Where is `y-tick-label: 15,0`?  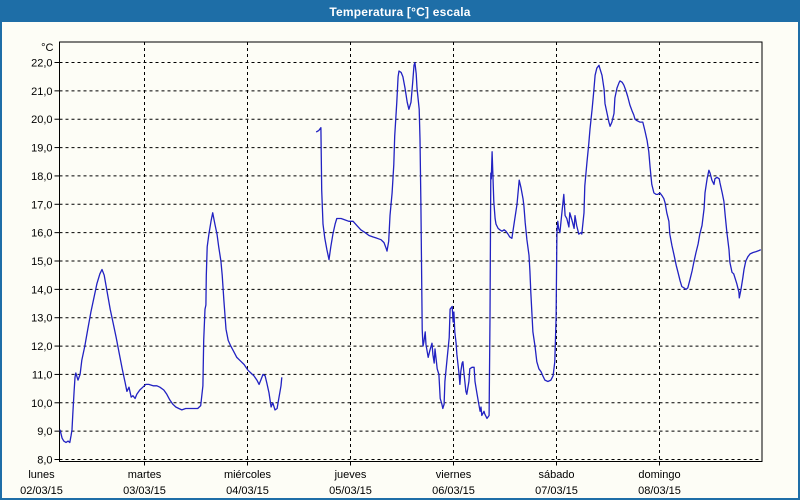 y-tick-label: 15,0 is located at coordinates (41, 262).